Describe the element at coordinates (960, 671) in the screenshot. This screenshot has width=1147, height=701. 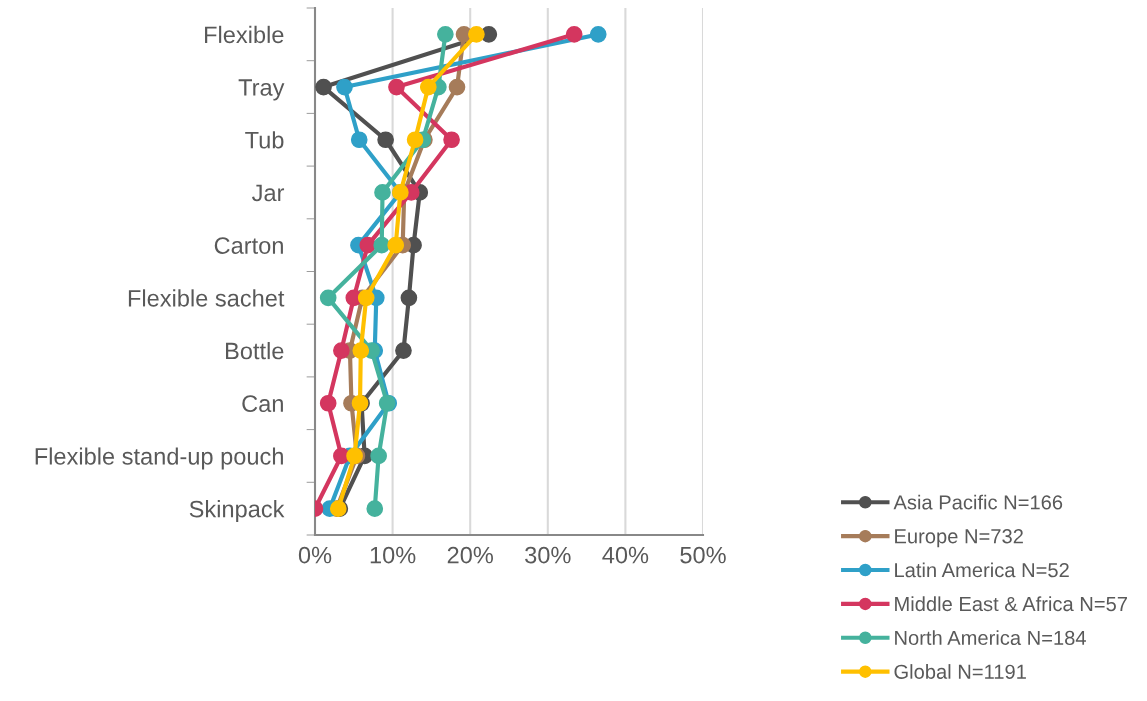
I see `legend-label: Global N=1191` at that location.